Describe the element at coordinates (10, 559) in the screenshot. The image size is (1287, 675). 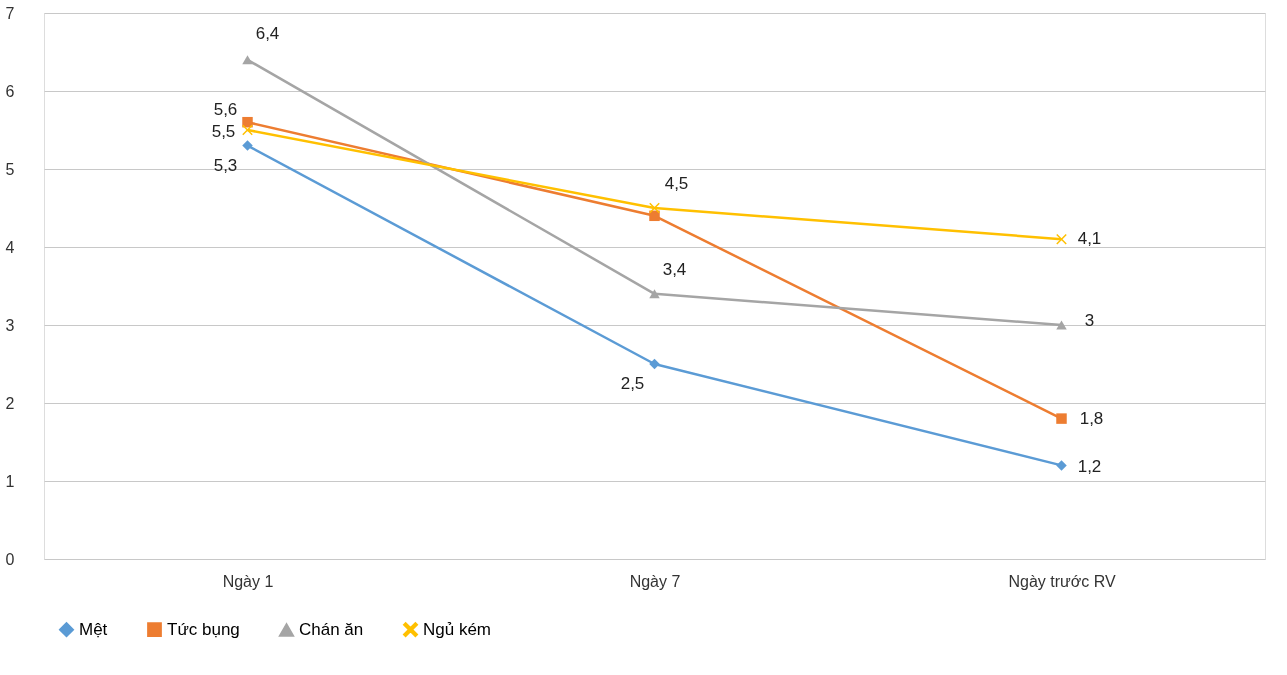
I see `y-tick-label: 0` at that location.